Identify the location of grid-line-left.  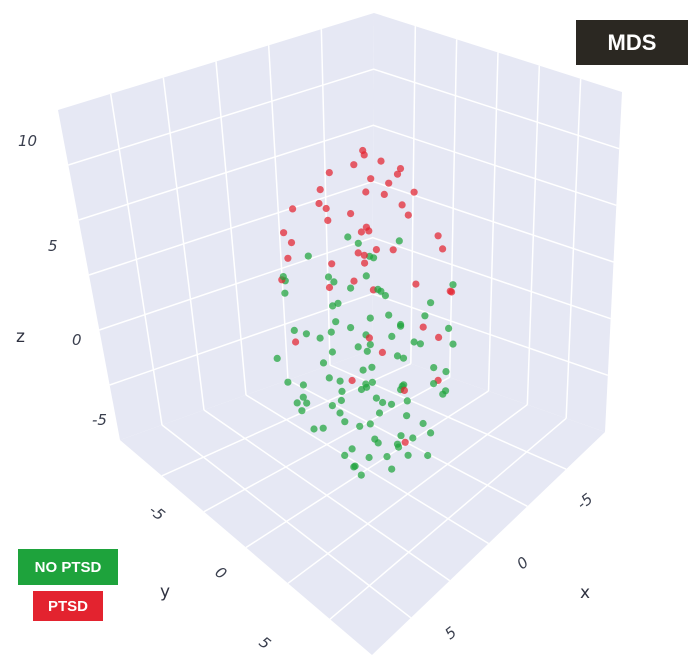
(136, 259).